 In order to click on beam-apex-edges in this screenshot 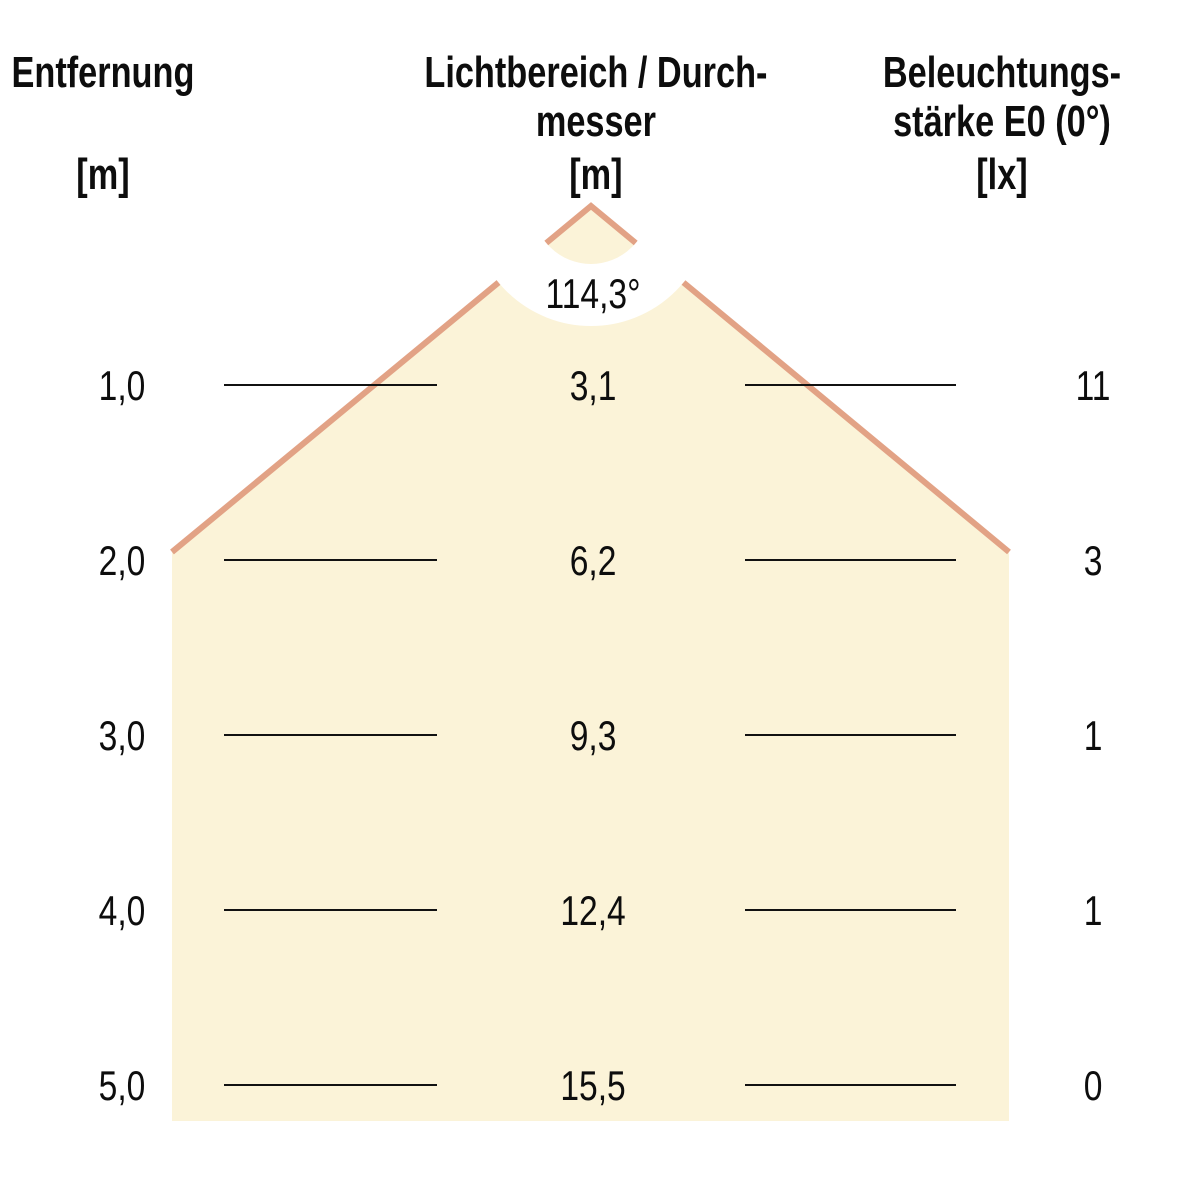, I will do `click(591, 224)`.